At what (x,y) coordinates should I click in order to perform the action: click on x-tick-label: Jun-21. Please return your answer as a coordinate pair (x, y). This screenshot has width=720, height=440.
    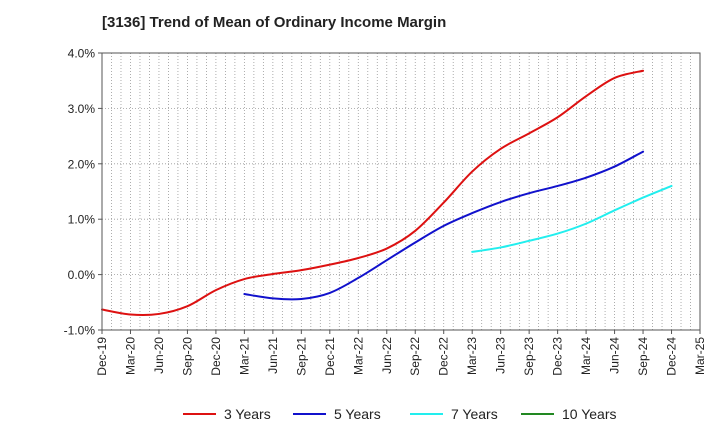
    Looking at the image, I should click on (273, 355).